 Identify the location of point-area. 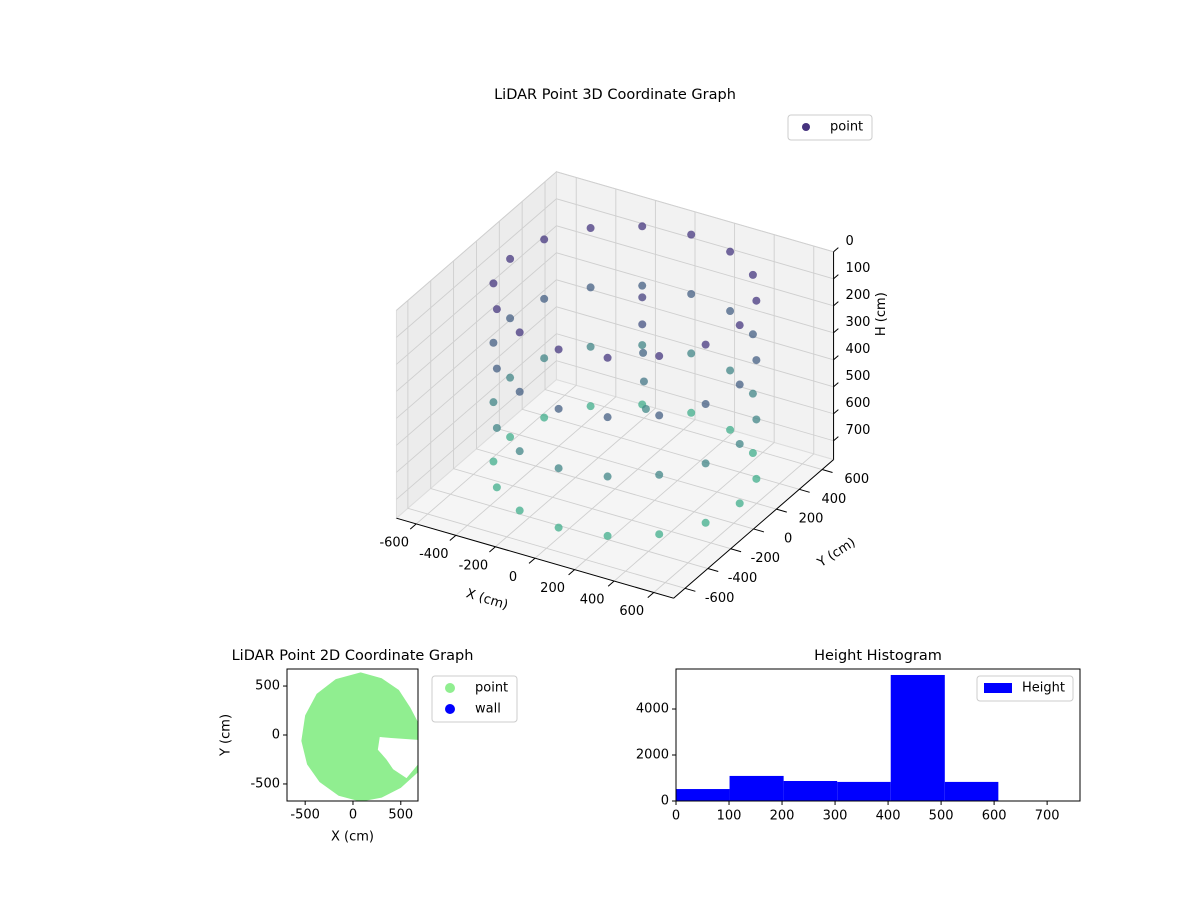
(359, 736).